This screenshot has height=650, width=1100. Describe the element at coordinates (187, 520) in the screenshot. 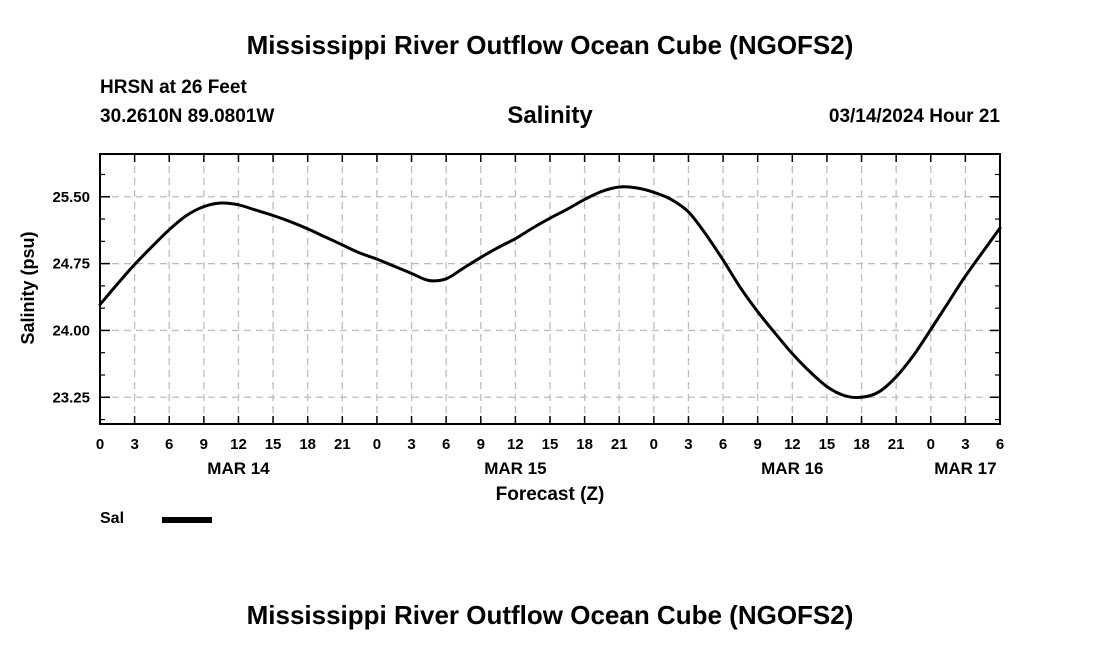

I see `legend-swatch` at that location.